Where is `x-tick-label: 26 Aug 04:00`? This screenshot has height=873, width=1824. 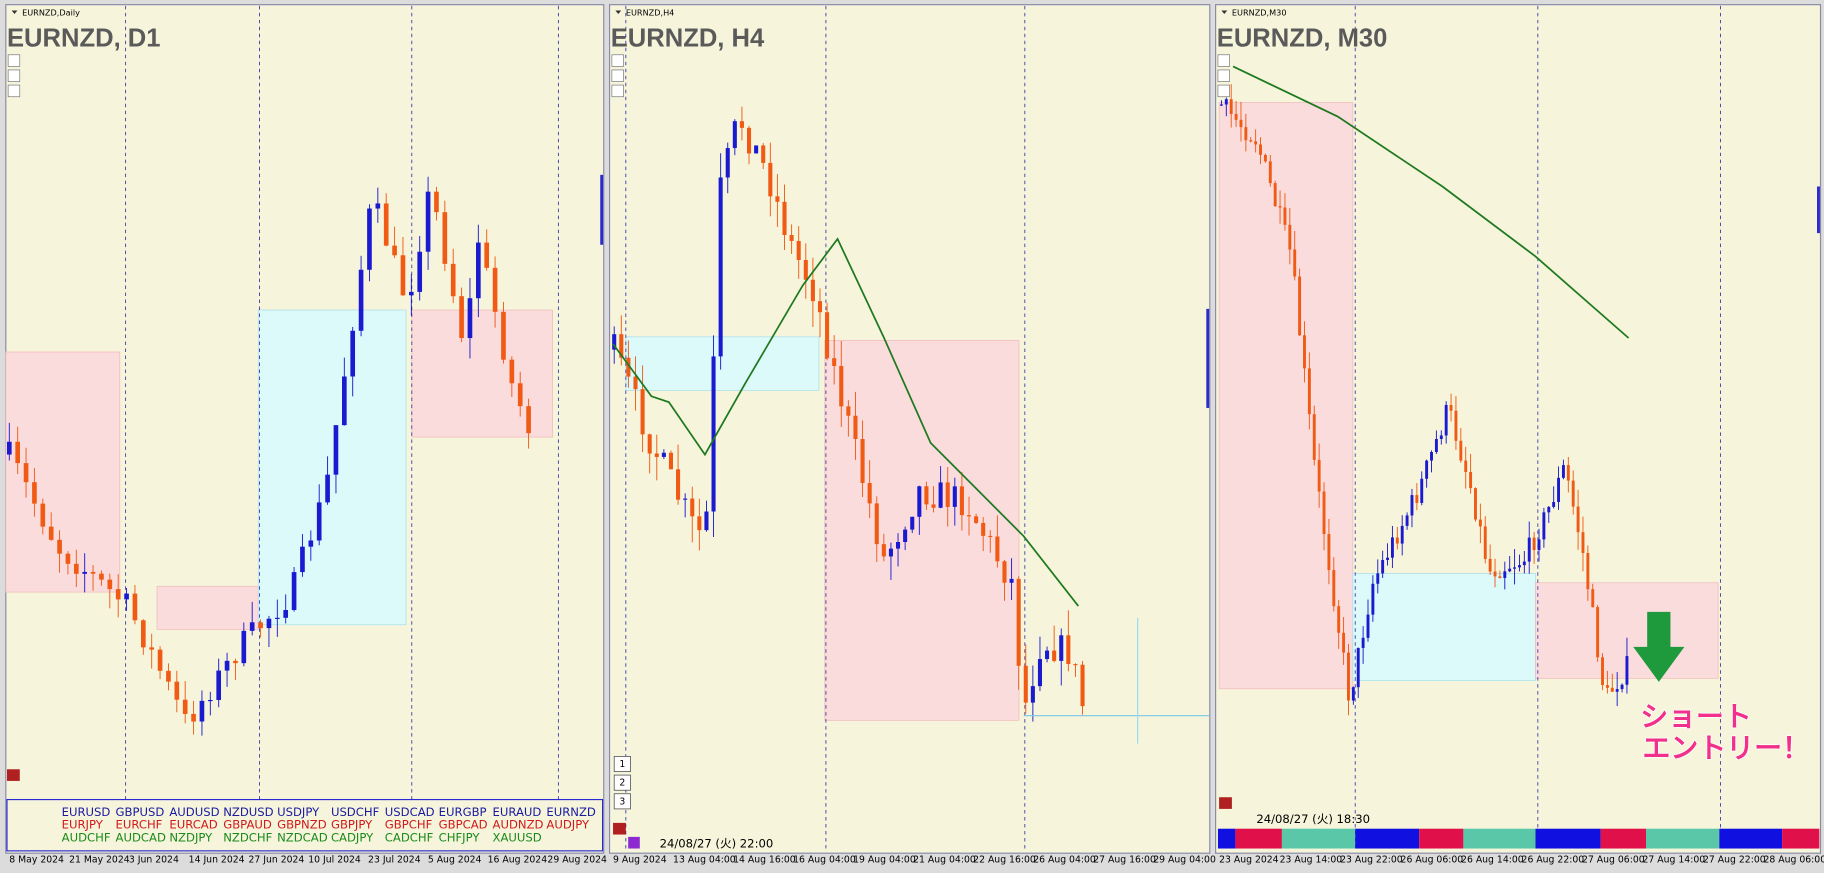
x-tick-label: 26 Aug 04:00 is located at coordinates (1064, 860).